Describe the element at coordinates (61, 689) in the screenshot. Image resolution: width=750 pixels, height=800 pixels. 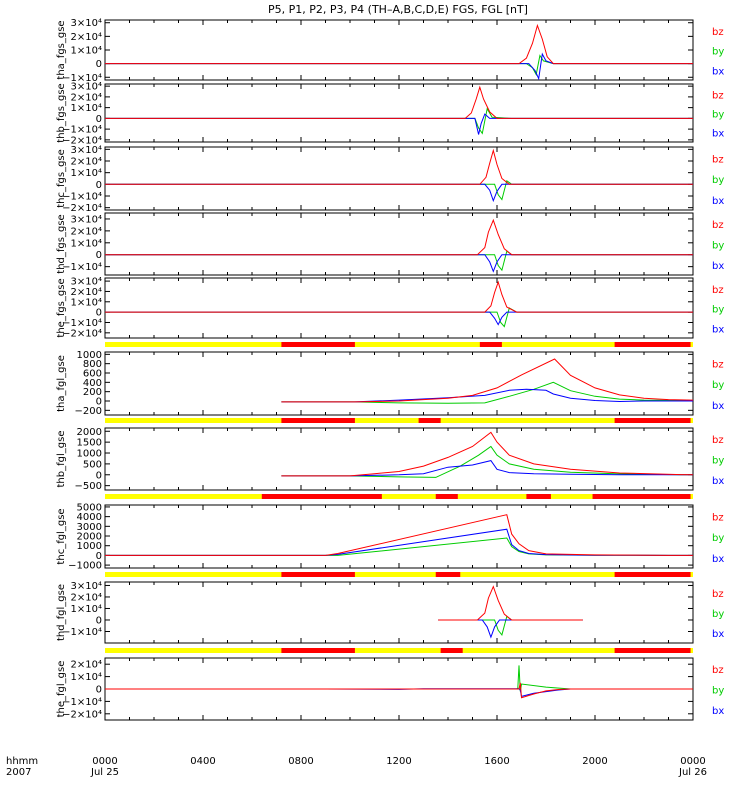
I see `panel-ylabel: the_fgl_gse` at that location.